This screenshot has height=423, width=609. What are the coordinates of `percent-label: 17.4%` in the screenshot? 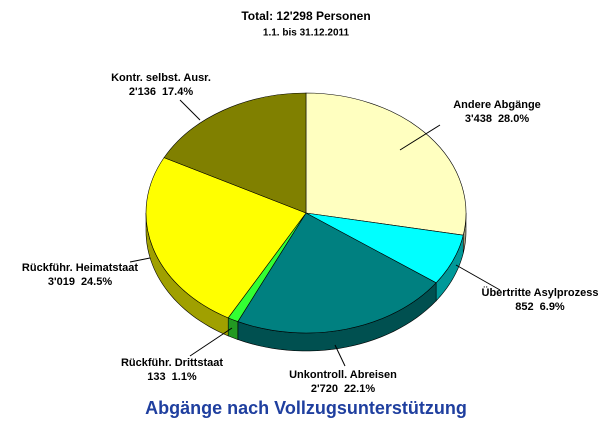 It's located at (177, 92).